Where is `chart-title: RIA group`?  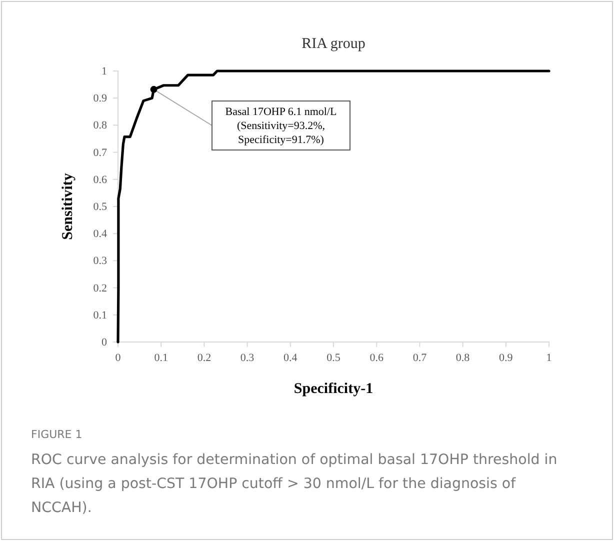 chart-title: RIA group is located at coordinates (334, 44).